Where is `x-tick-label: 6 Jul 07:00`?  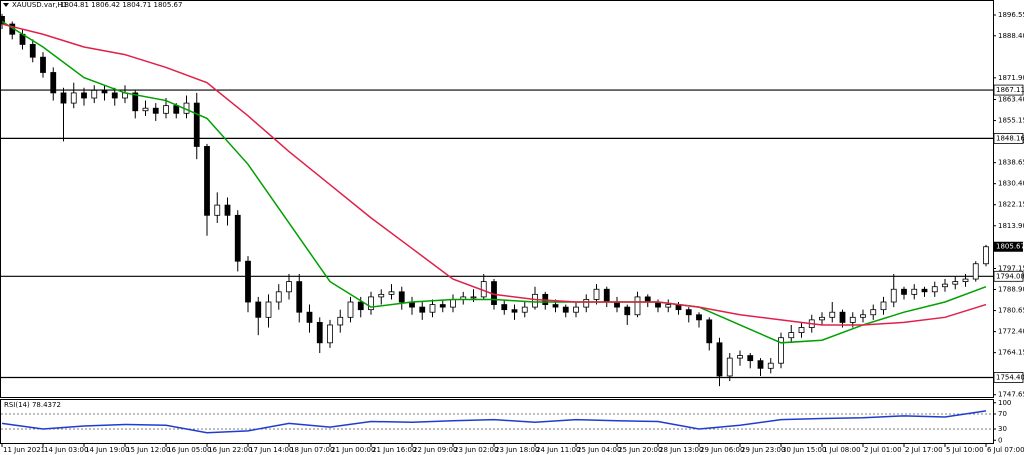 x-tick-label: 6 Jul 07:00 is located at coordinates (1005, 450).